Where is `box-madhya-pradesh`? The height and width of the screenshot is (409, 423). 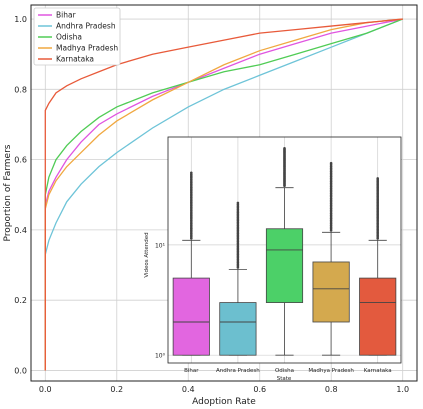
box-madhya-pradesh is located at coordinates (331, 258).